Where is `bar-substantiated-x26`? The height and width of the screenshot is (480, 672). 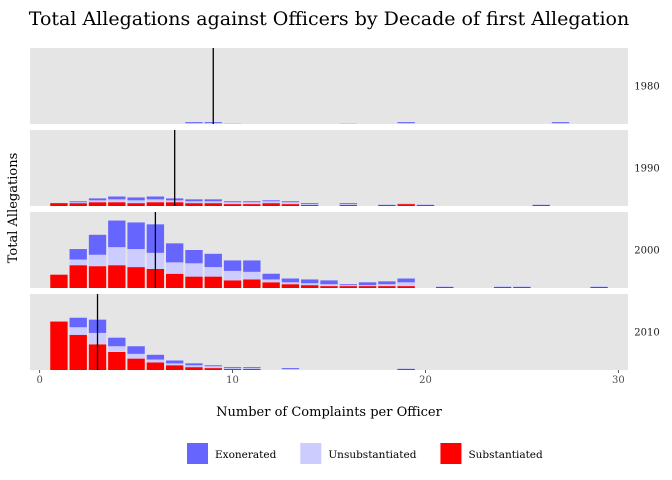
bar-substantiated-x26 is located at coordinates (541, 205).